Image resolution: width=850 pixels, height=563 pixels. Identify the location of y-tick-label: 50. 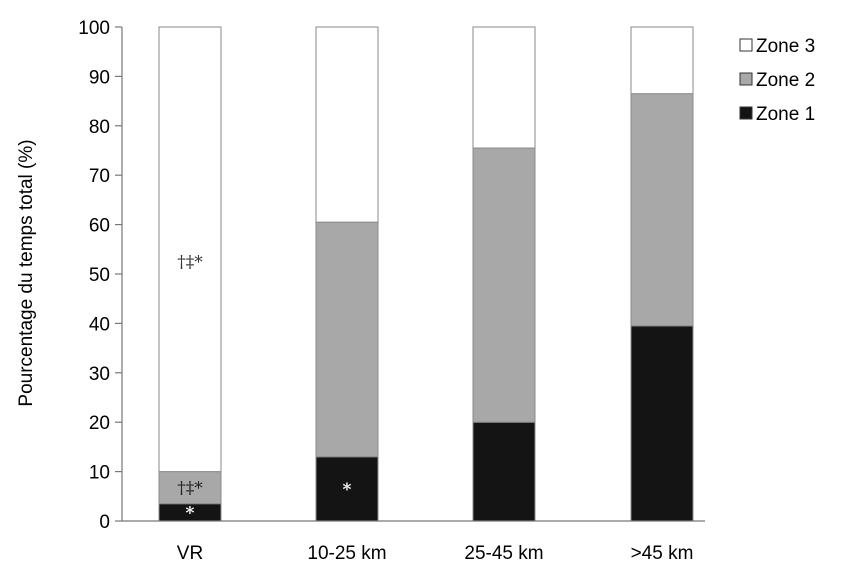
(99, 275).